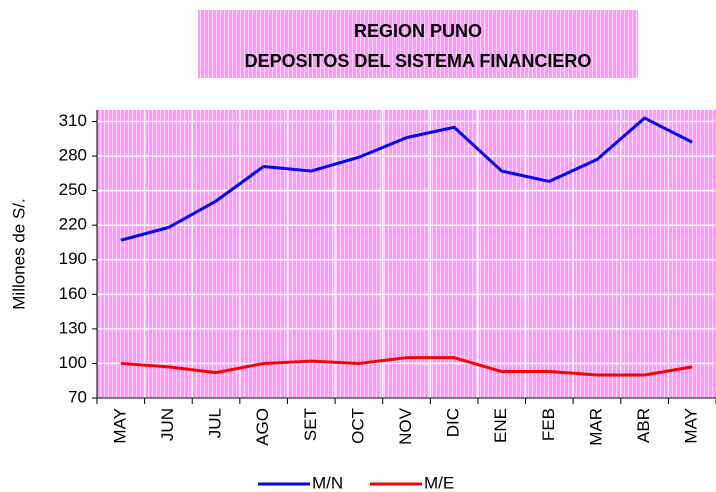 The height and width of the screenshot is (492, 716). Describe the element at coordinates (215, 423) in the screenshot. I see `x-tick-label: JUL` at that location.